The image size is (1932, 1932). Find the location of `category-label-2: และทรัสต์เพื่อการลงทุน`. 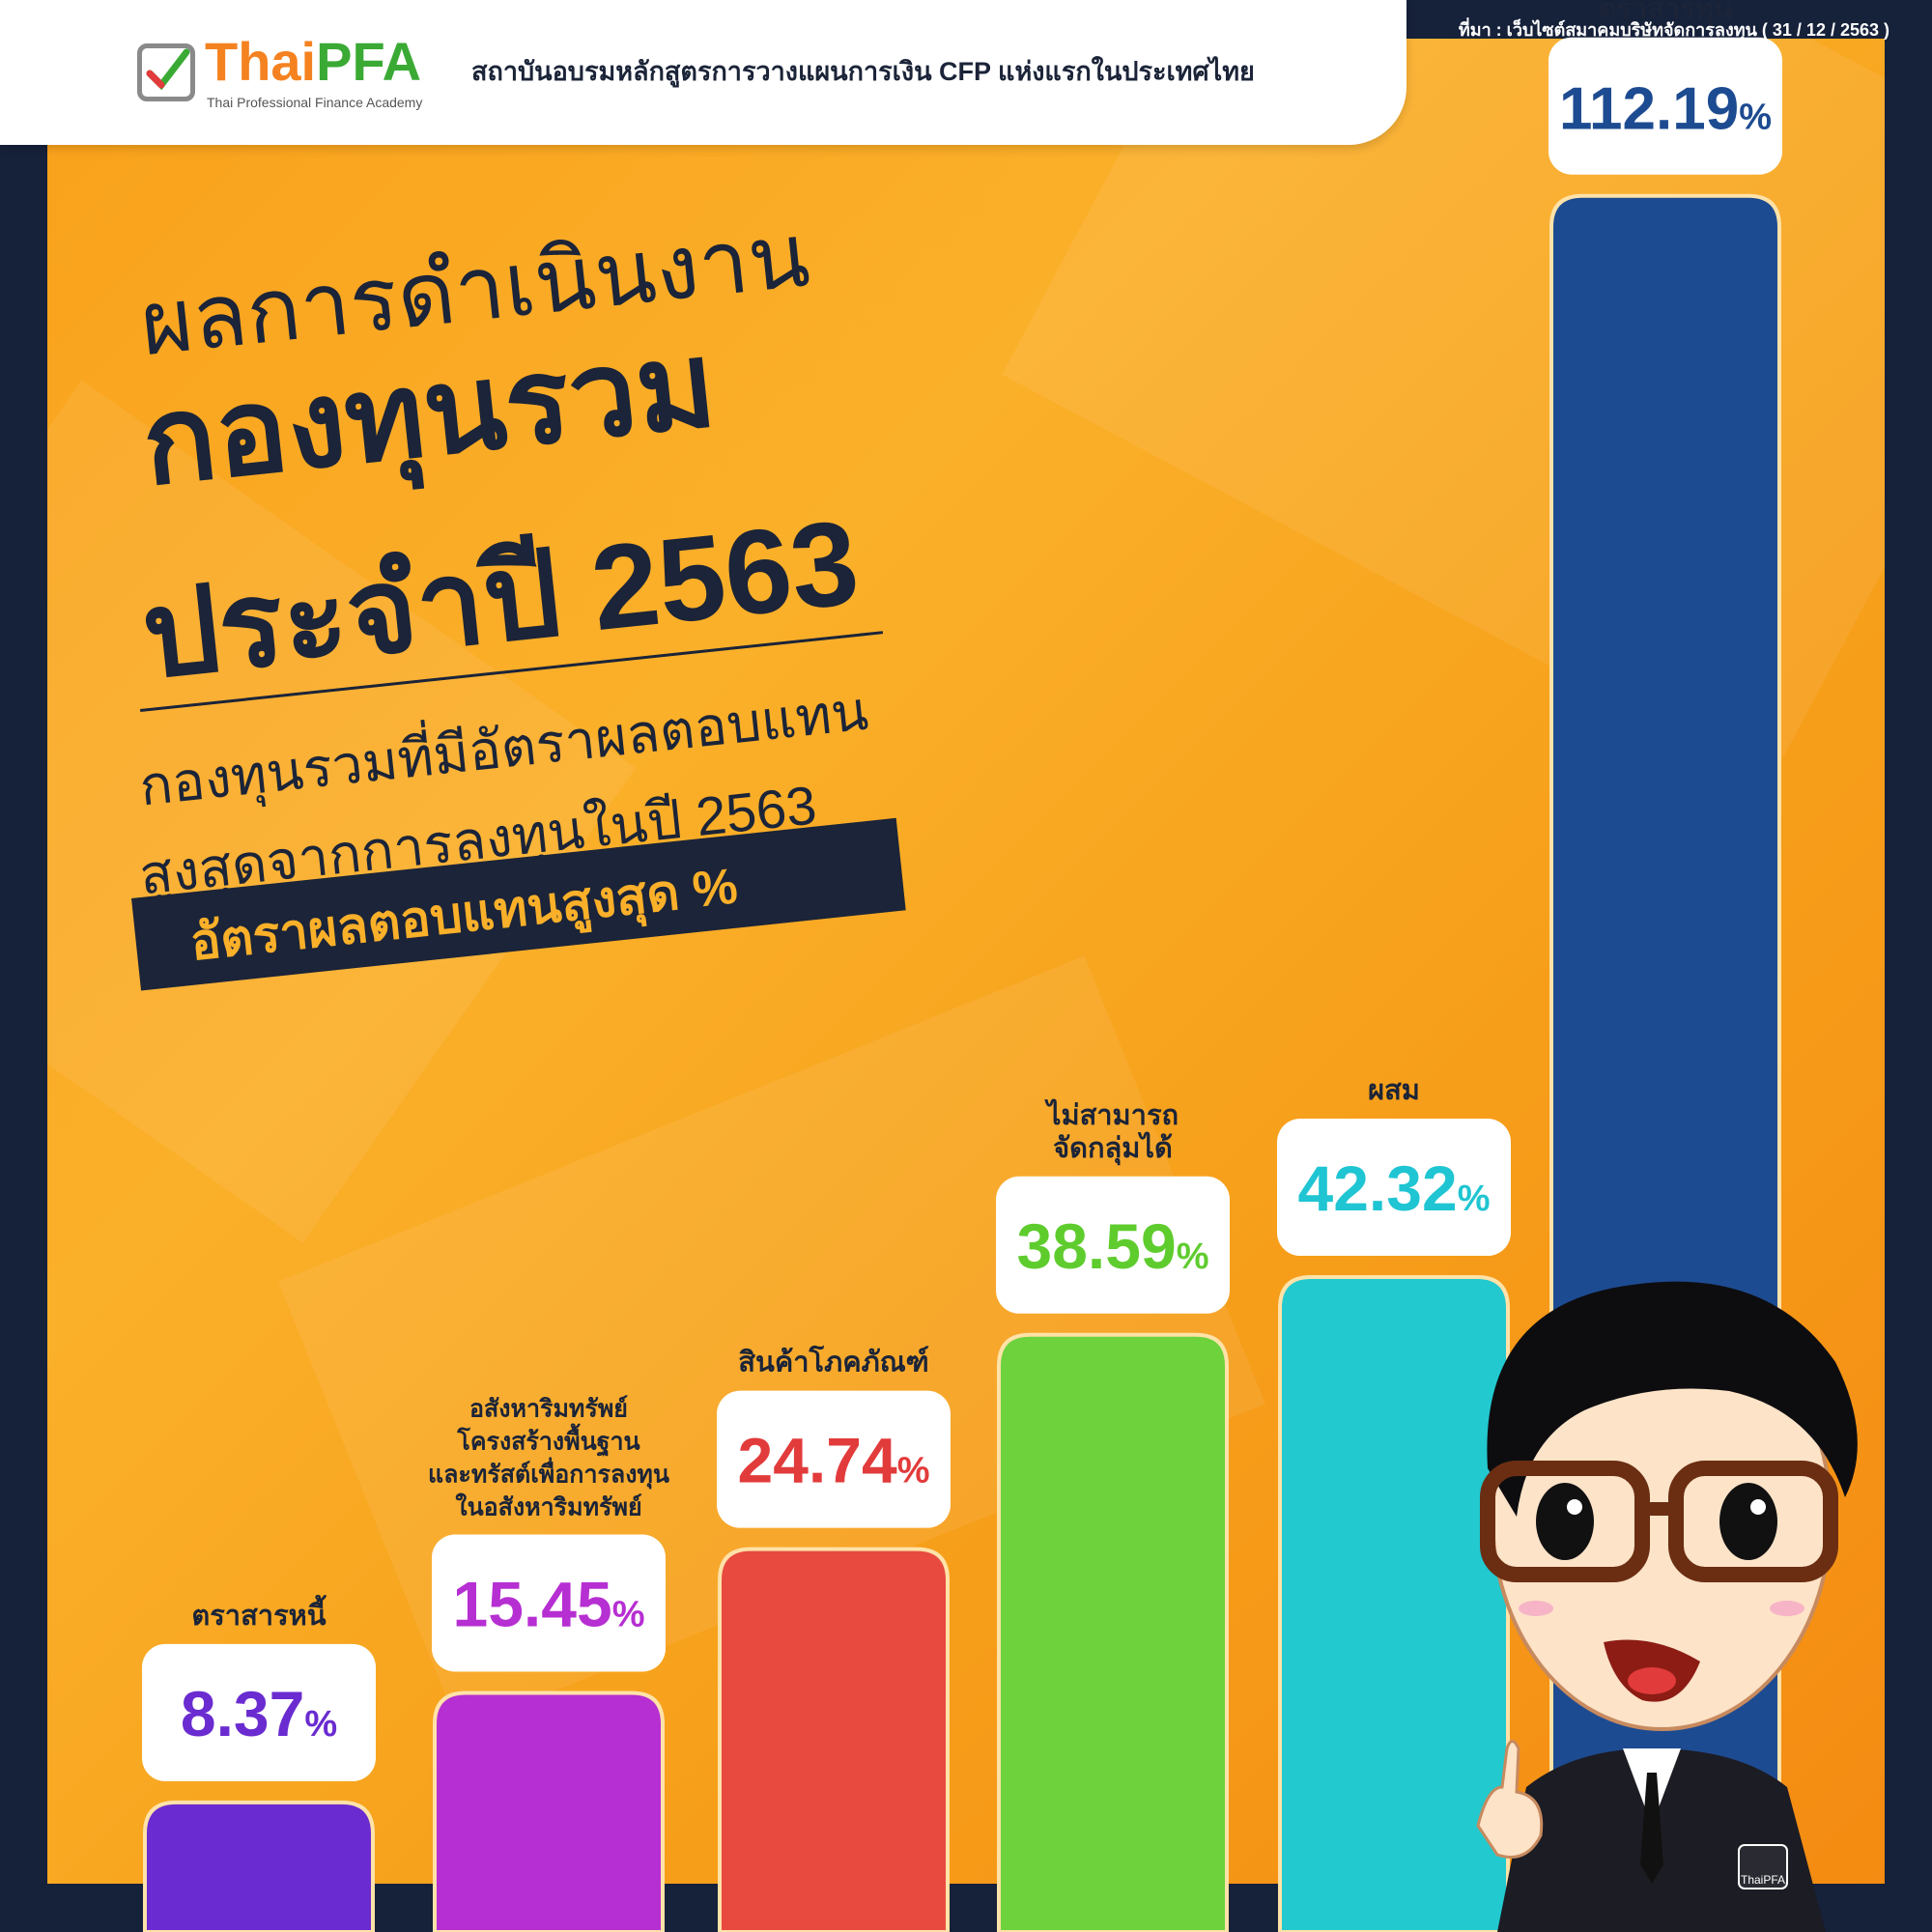

category-label-2: และทรัสต์เพื่อการลงทุน is located at coordinates (548, 1473).